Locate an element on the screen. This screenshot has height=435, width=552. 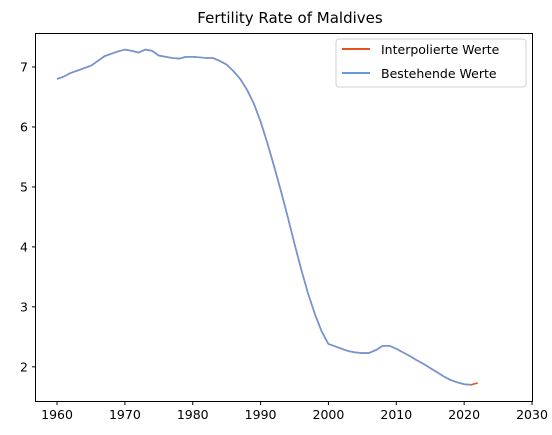
x-tick-label: 1990 is located at coordinates (261, 414).